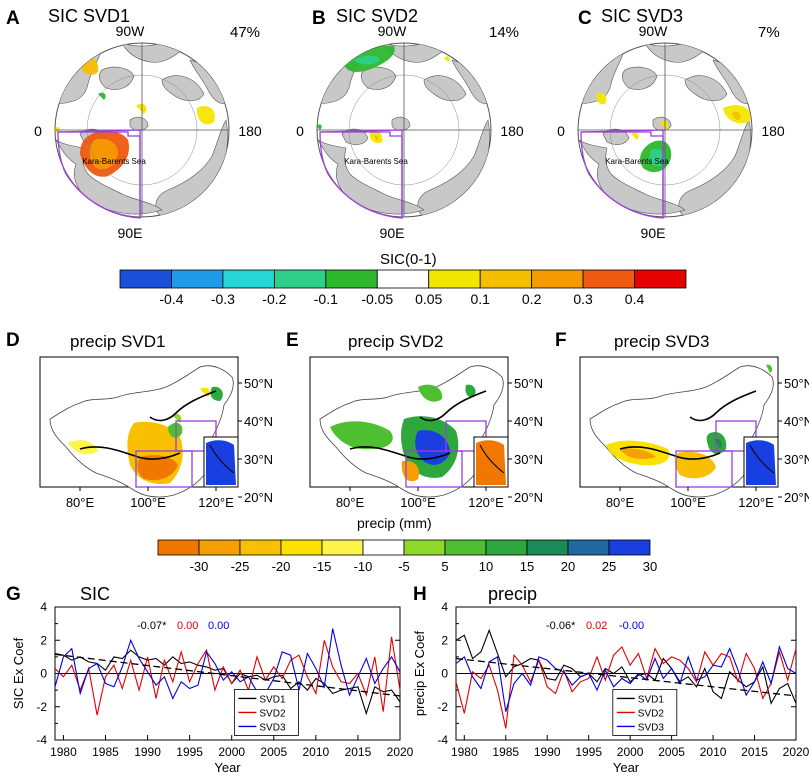  Describe the element at coordinates (444, 607) in the screenshot. I see `y-tick-label: 4` at that location.